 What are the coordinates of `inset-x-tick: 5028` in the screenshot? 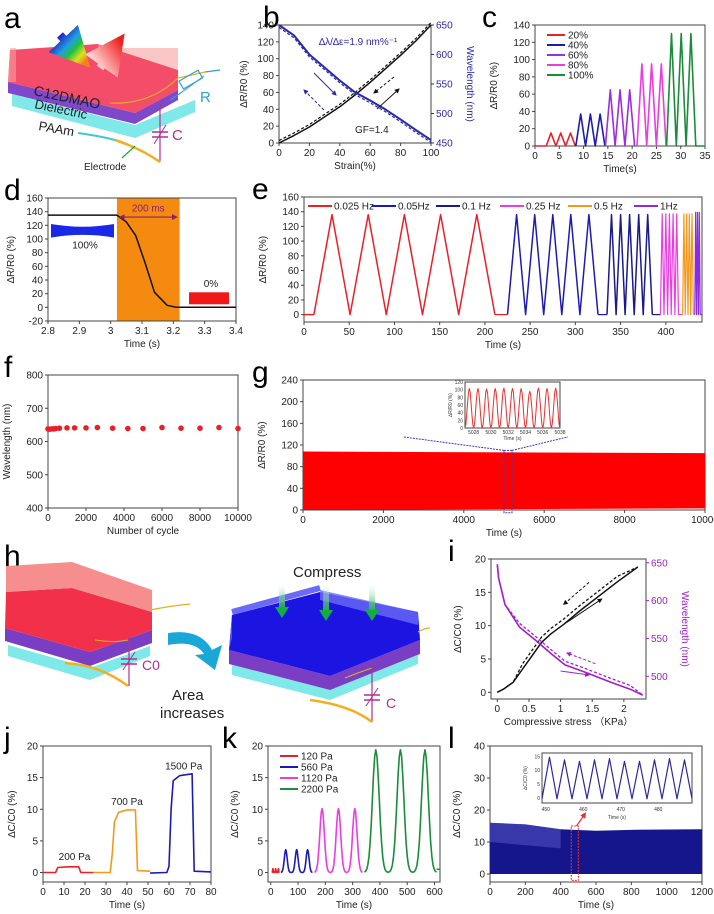 It's located at (473, 433).